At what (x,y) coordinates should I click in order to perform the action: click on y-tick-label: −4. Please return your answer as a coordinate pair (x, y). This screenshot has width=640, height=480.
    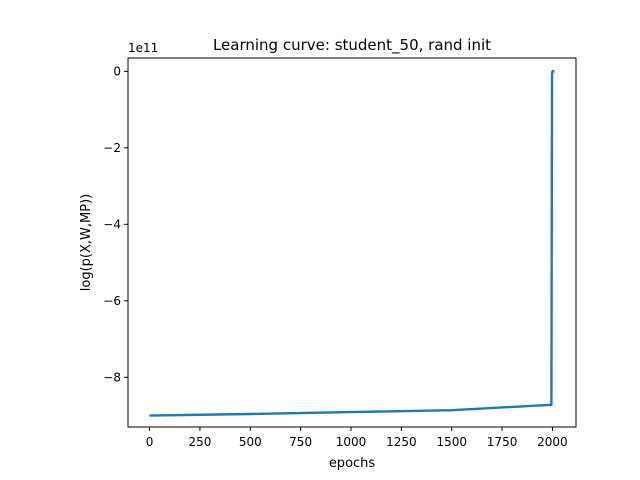
    Looking at the image, I should click on (112, 224).